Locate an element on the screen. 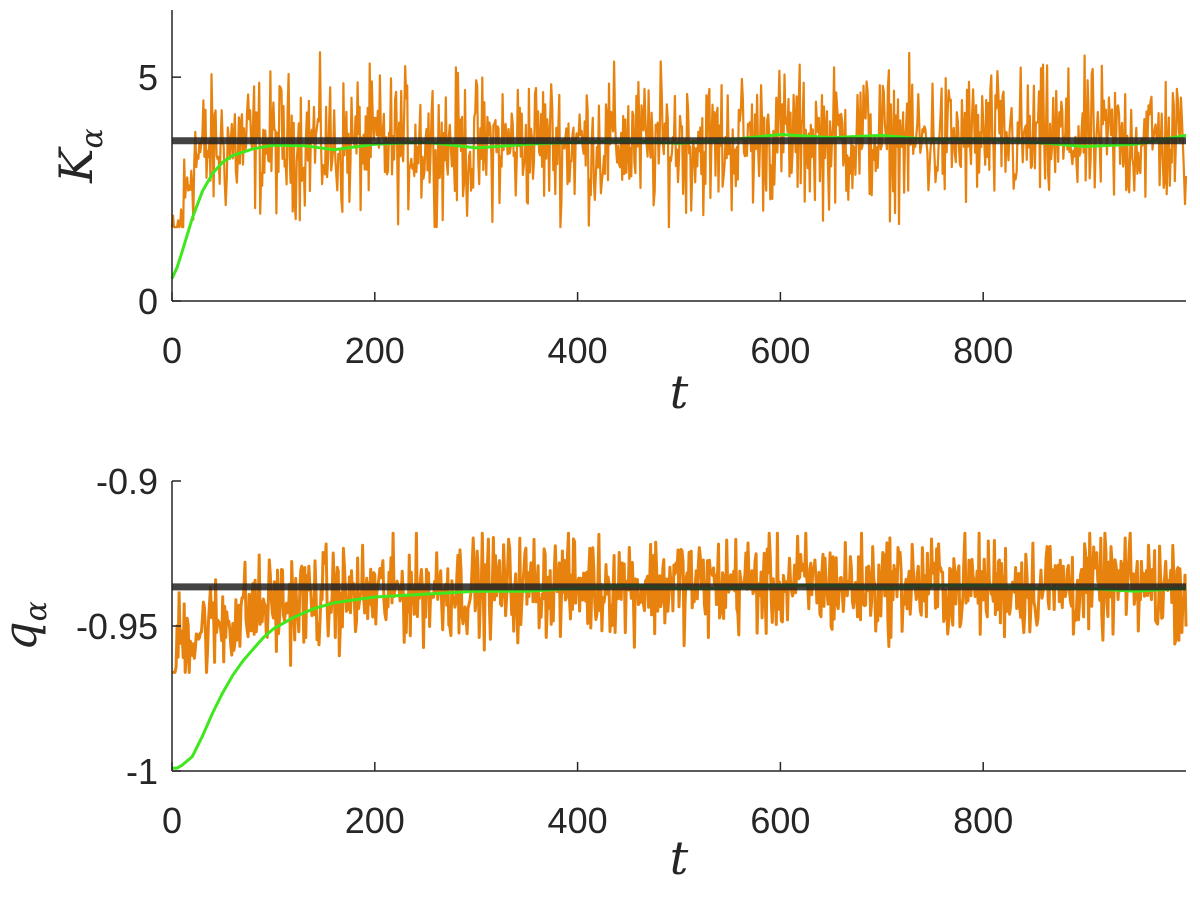  k-alpha-x-tick-label: 200 is located at coordinates (375, 350).